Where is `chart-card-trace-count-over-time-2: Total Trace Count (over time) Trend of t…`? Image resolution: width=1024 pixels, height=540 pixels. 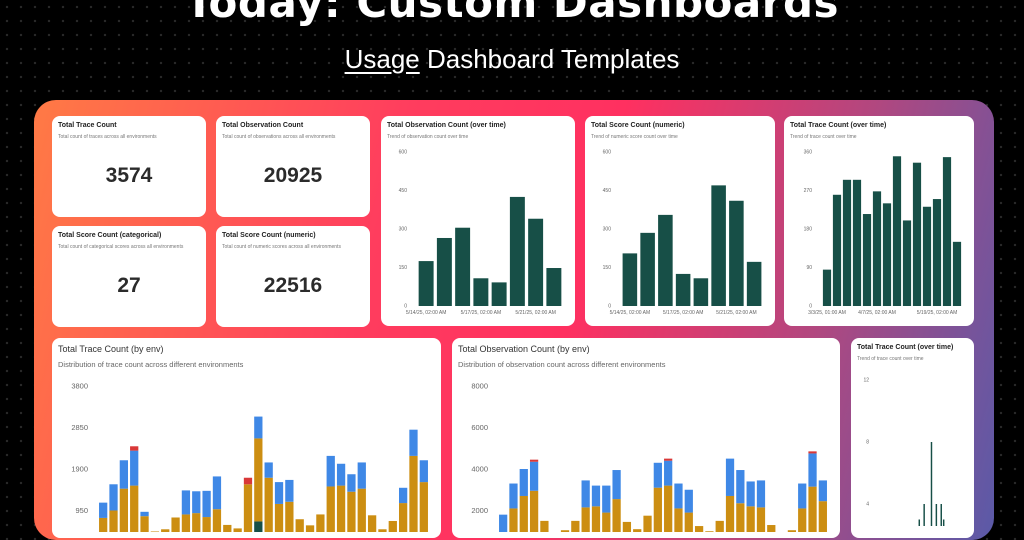 chart-card-trace-count-over-time-2: Total Trace Count (over time) Trend of t… is located at coordinates (912, 438).